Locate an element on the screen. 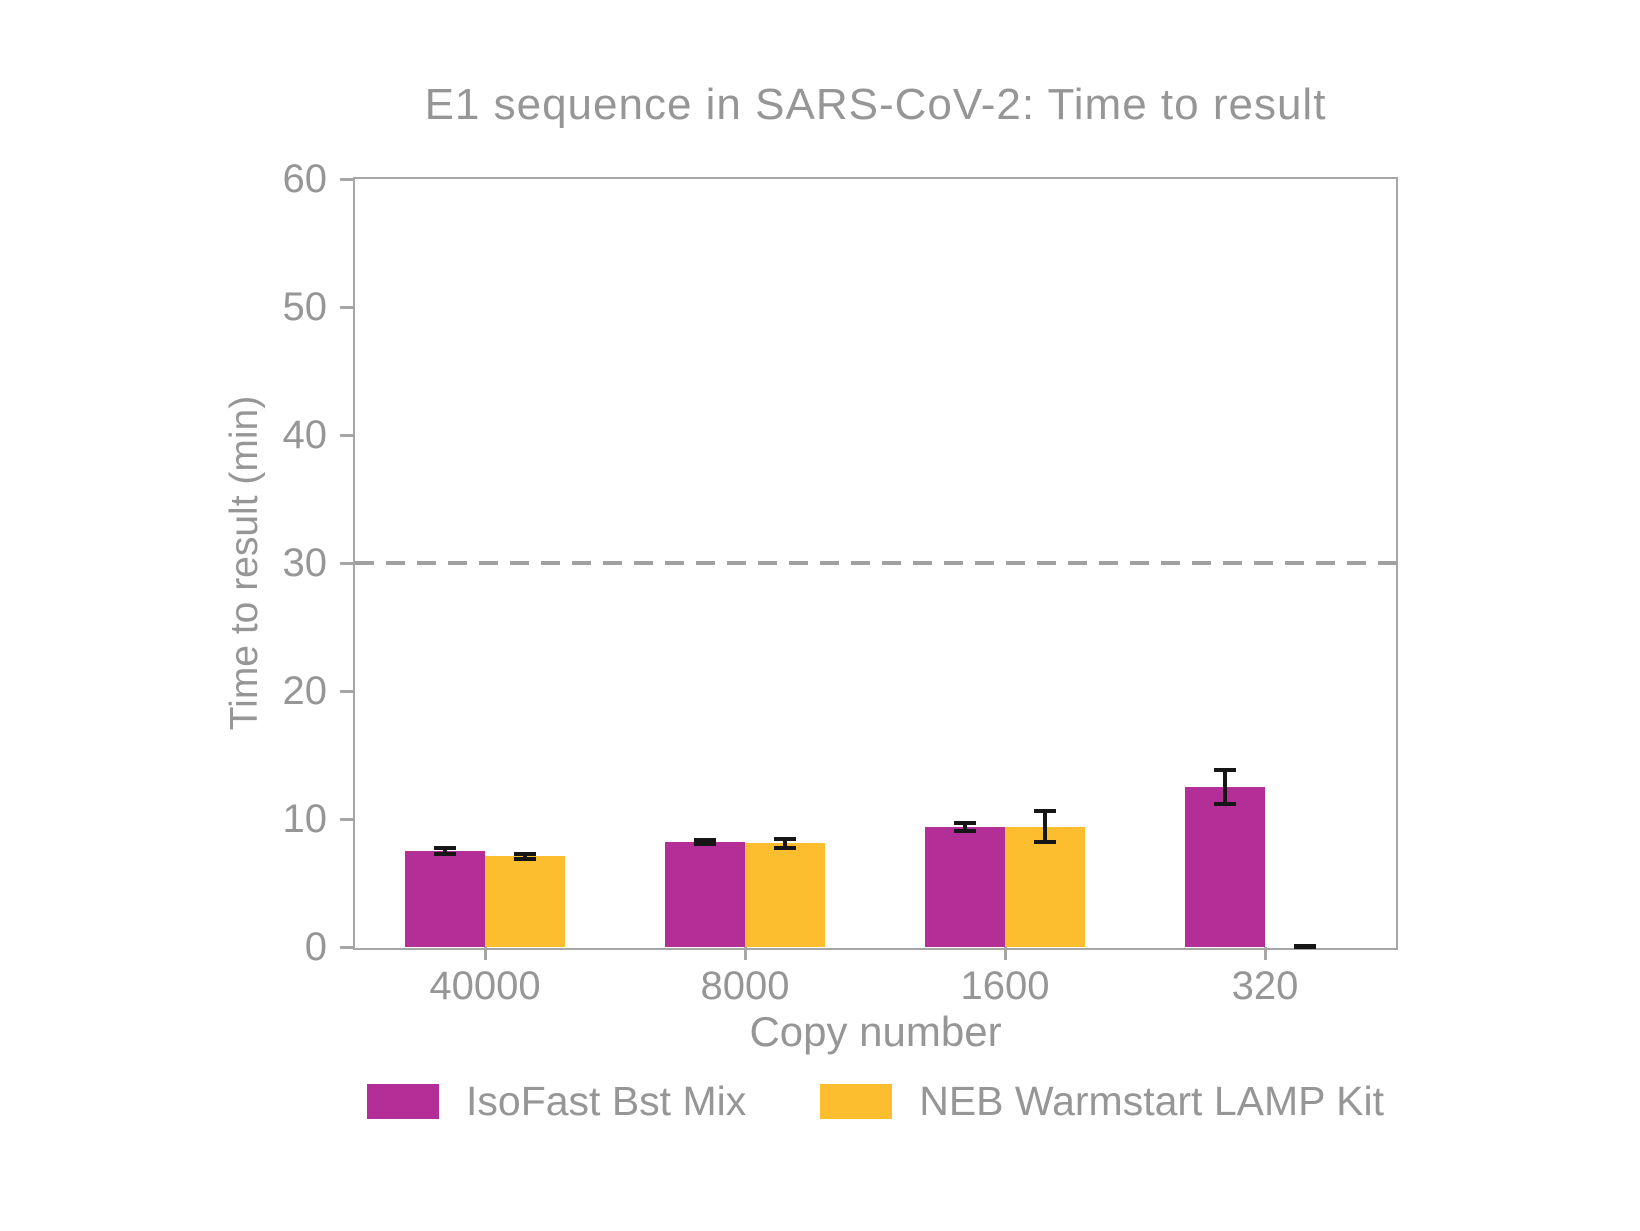 The width and height of the screenshot is (1640, 1231). legend: IsoFast Bst Mix NEB Warmstart LAMP Kit is located at coordinates (875, 1101).